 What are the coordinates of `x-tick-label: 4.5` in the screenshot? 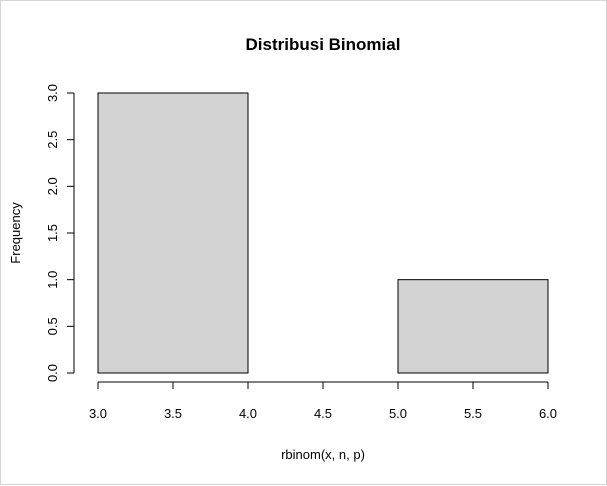 It's located at (323, 413).